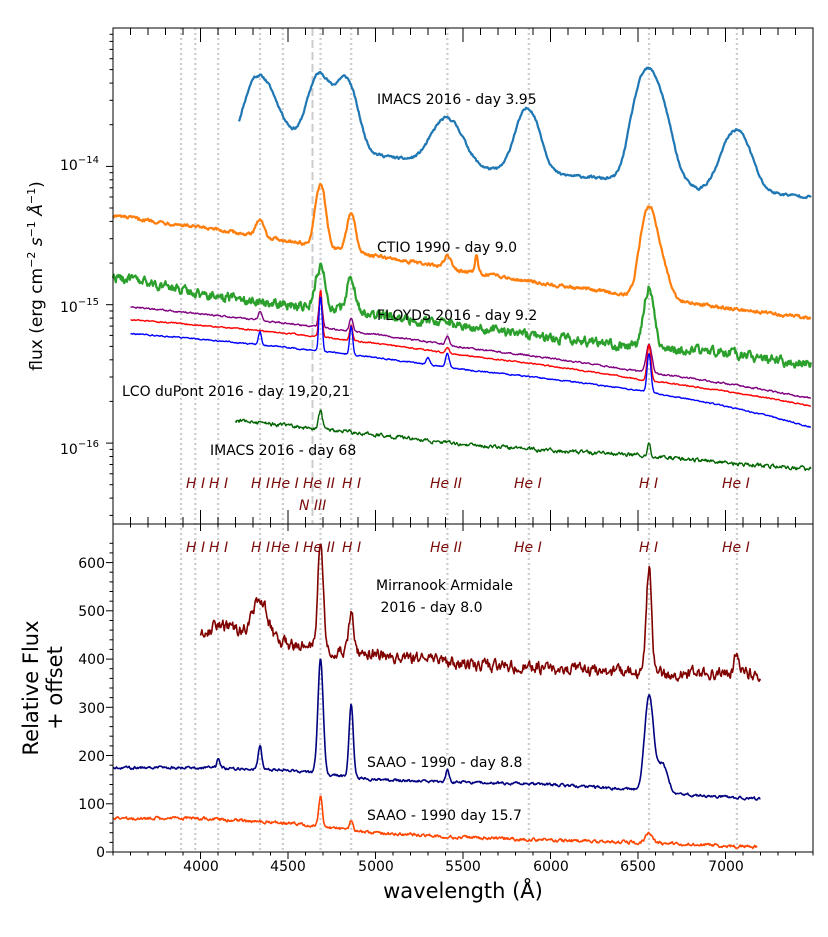 The image size is (828, 937). Describe the element at coordinates (79, 306) in the screenshot. I see `top-ytick-label-1e-15: 10−15` at that location.